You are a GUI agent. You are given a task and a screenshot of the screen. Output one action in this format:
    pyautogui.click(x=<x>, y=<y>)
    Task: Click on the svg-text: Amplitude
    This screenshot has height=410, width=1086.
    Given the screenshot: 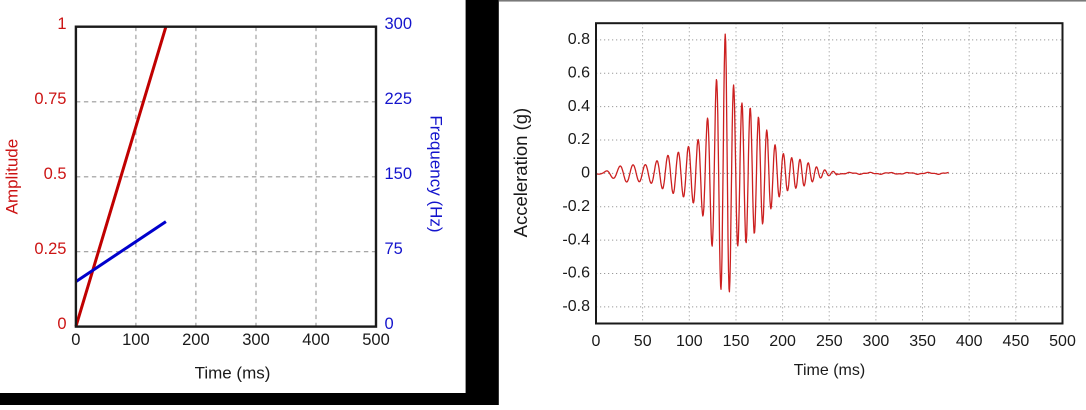 What is the action you would take?
    pyautogui.click(x=12, y=177)
    